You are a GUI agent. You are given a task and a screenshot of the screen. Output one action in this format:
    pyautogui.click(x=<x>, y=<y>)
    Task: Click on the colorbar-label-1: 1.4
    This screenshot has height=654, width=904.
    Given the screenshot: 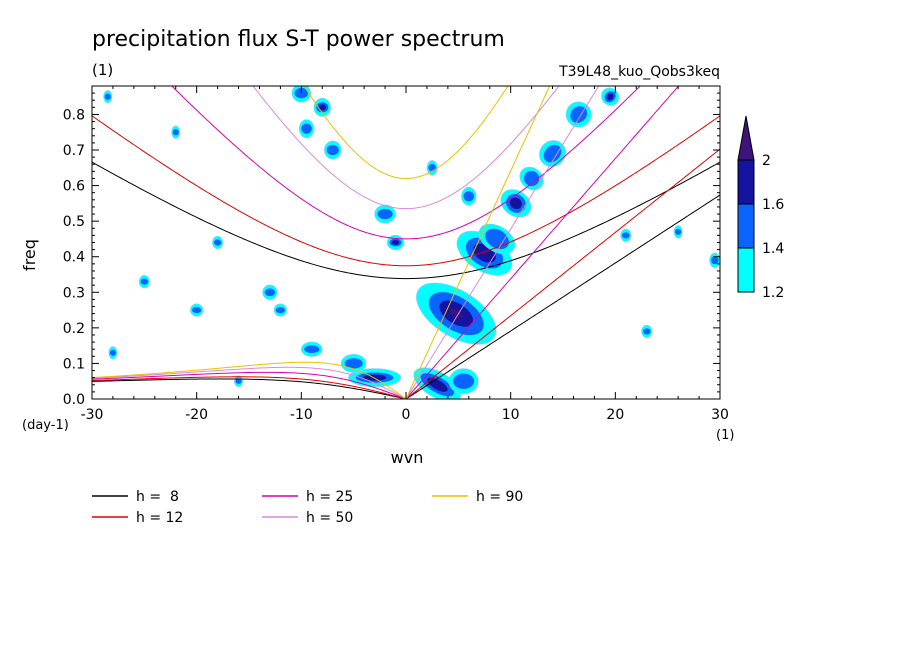 What is the action you would take?
    pyautogui.click(x=773, y=249)
    